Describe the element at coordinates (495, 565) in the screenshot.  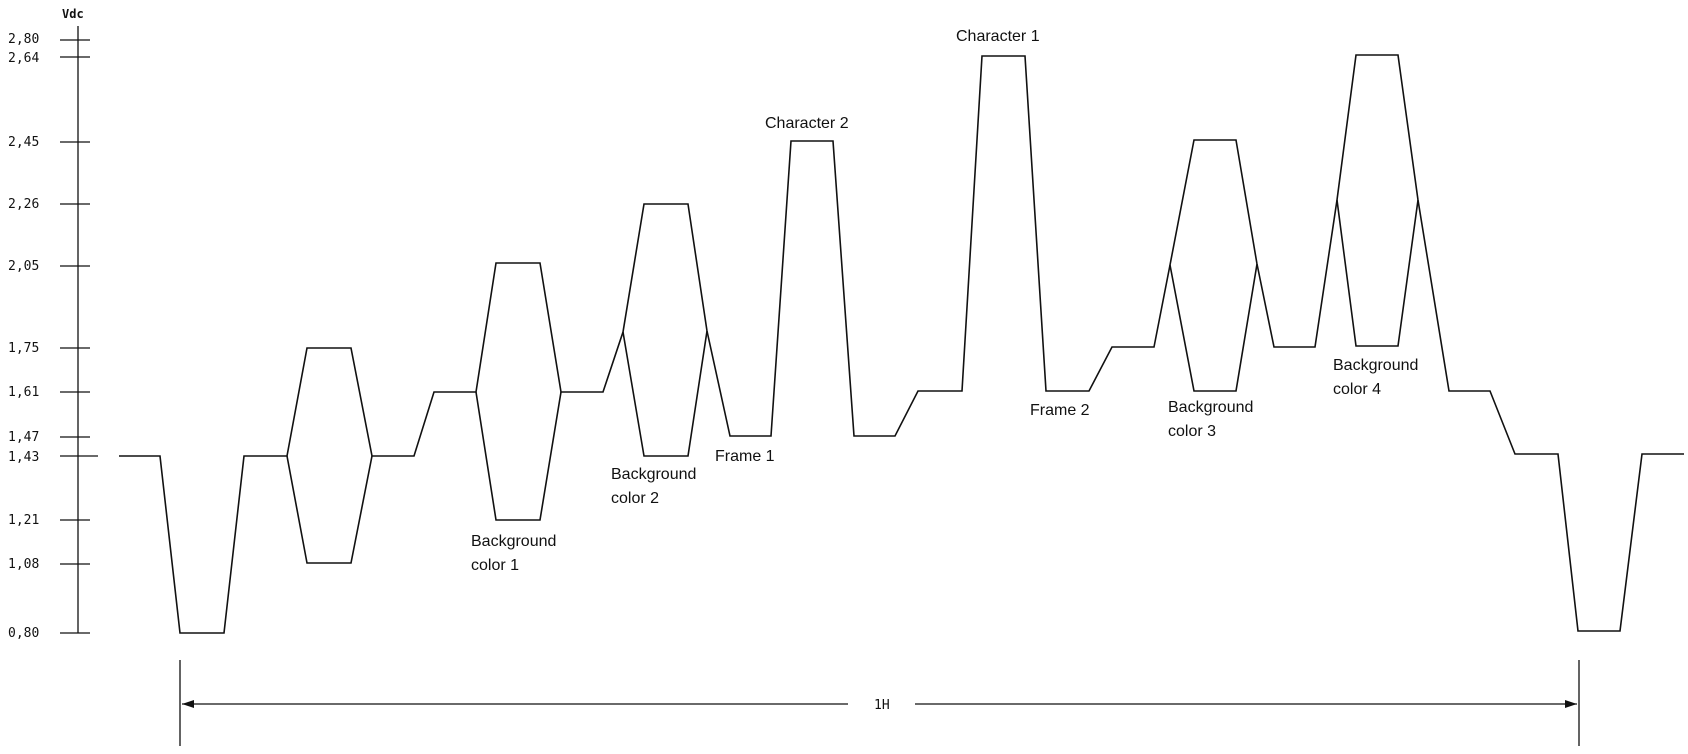
I see `label-background-color-1-line2: color 1` at that location.